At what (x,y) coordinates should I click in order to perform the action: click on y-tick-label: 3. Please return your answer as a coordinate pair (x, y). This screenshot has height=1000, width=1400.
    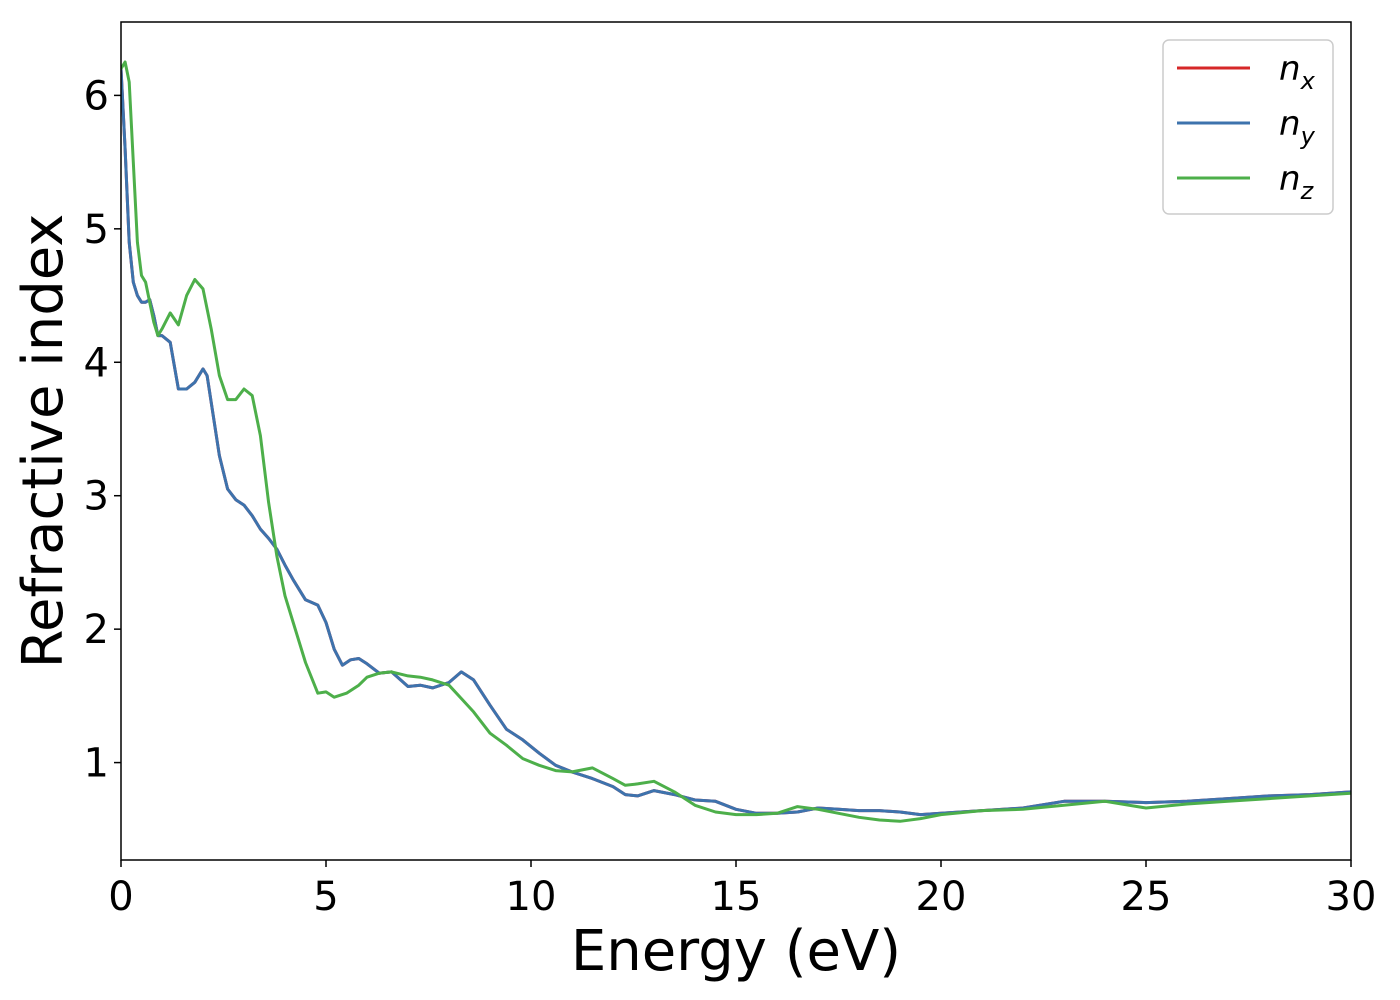
    Looking at the image, I should click on (96, 497).